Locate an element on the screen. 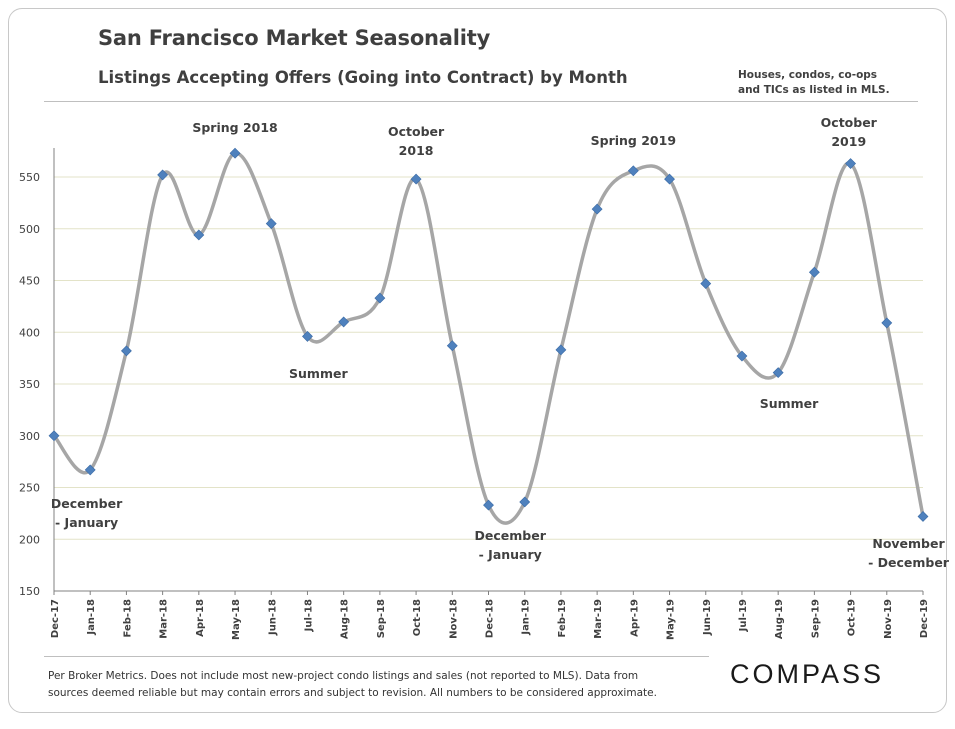 Image resolution: width=955 pixels, height=729 pixels. x-tick-label: Aug-19 is located at coordinates (779, 619).